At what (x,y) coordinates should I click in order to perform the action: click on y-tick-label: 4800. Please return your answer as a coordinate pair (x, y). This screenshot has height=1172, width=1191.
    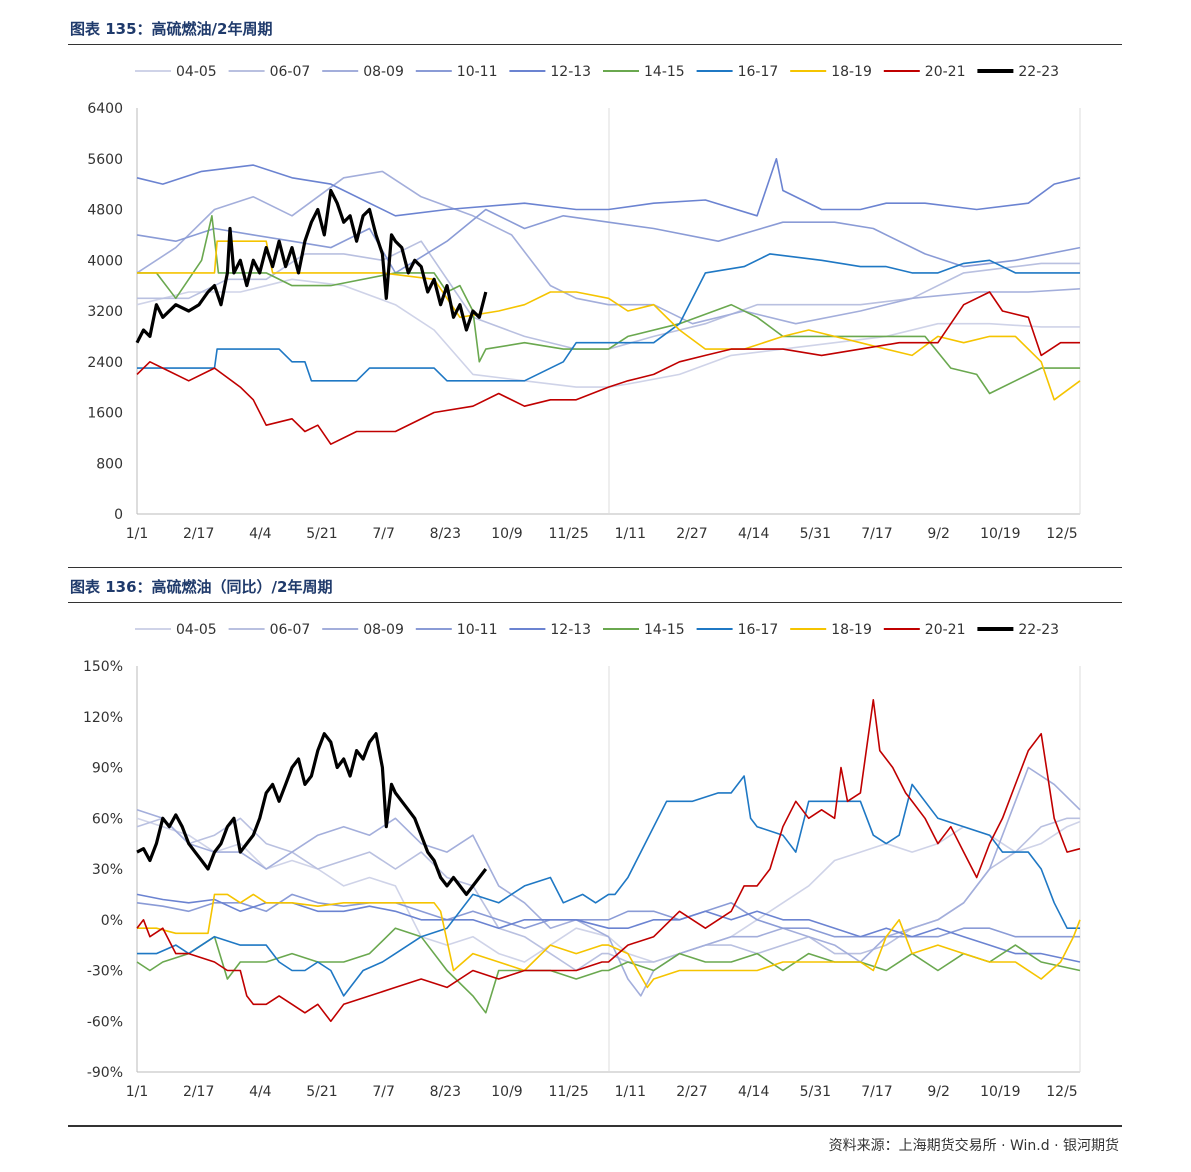
    Looking at the image, I should click on (105, 211).